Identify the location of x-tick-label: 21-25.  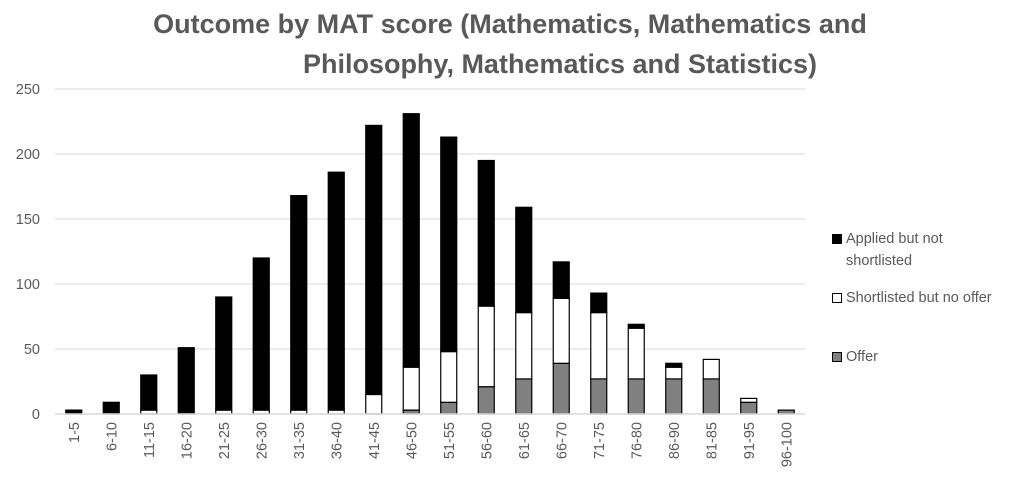
(225, 440).